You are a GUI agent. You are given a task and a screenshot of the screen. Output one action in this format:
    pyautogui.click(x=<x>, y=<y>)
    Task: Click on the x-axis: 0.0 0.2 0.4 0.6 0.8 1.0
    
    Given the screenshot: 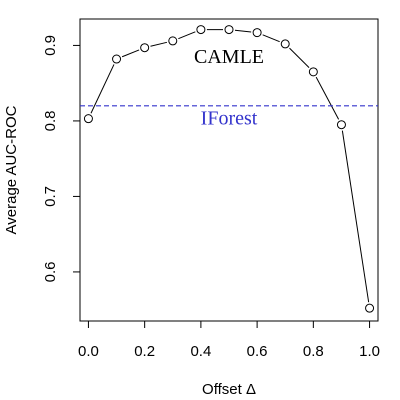 What is the action you would take?
    pyautogui.click(x=229, y=340)
    